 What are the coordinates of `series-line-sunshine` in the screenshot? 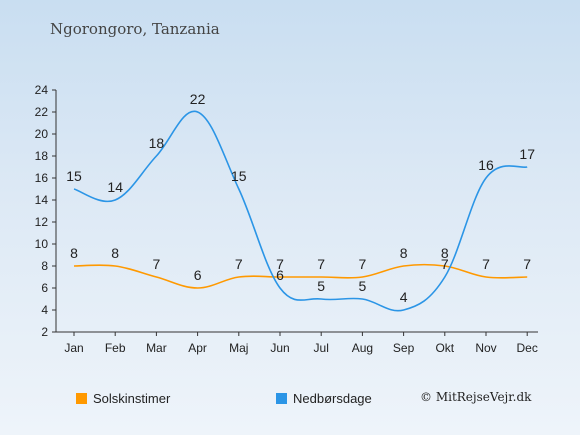 It's located at (300, 276).